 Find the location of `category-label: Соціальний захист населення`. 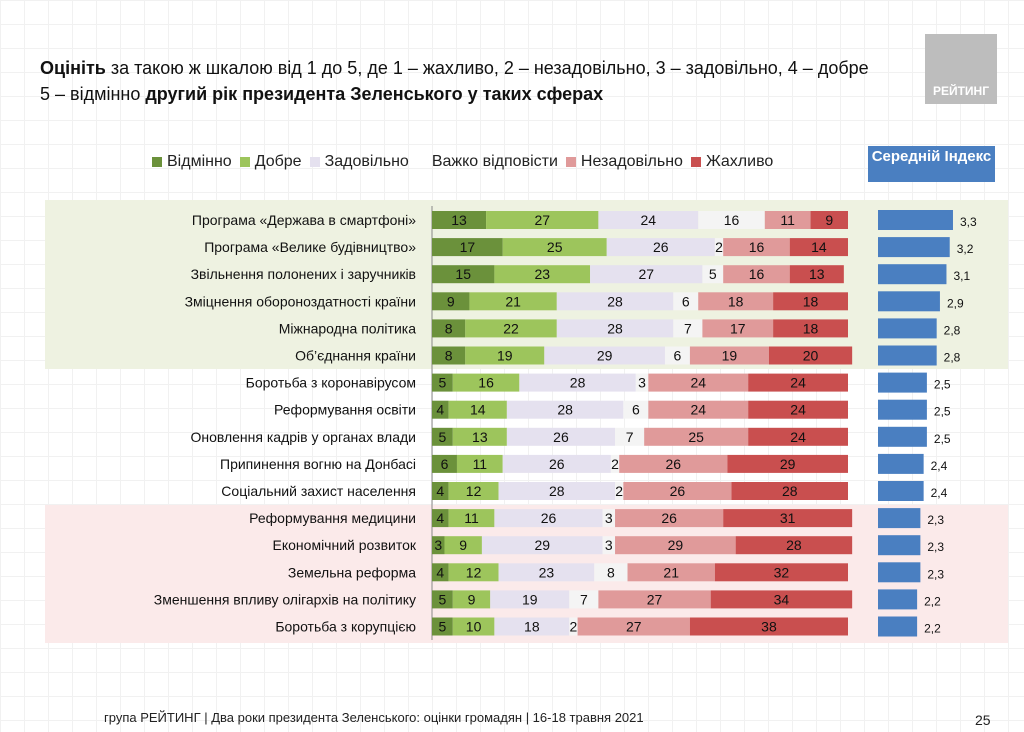

category-label: Соціальний захист населення is located at coordinates (318, 491).